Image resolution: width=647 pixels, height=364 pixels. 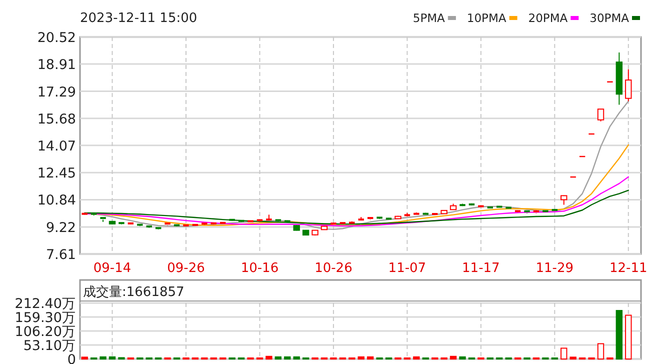 What do you see at coordinates (429, 18) in the screenshot?
I see `legend-label: 5PMA` at bounding box center [429, 18].